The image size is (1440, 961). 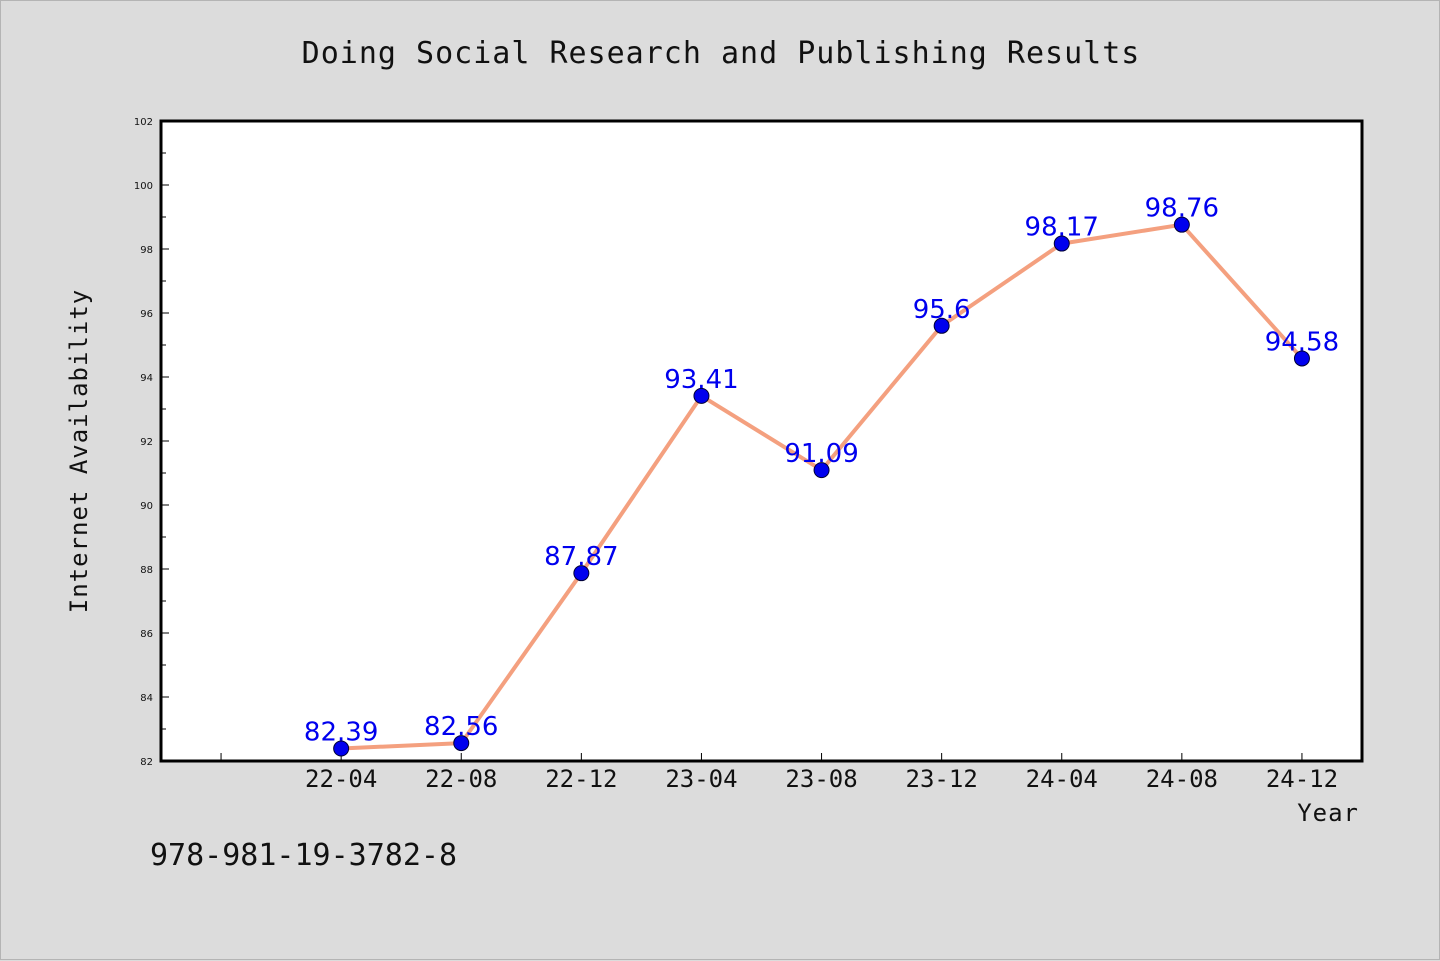 What do you see at coordinates (146, 762) in the screenshot?
I see `y-tick-label: 82` at bounding box center [146, 762].